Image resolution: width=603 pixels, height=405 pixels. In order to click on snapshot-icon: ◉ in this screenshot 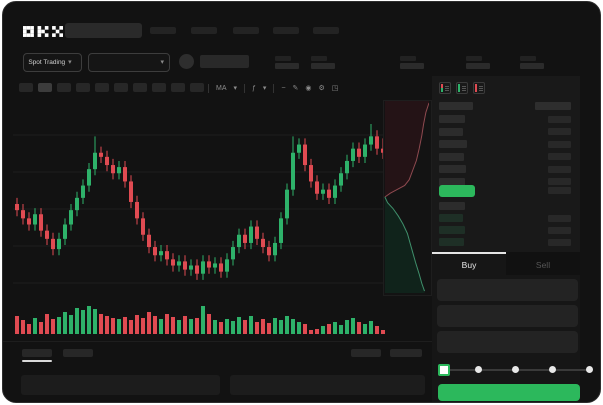, I will do `click(308, 88)`.